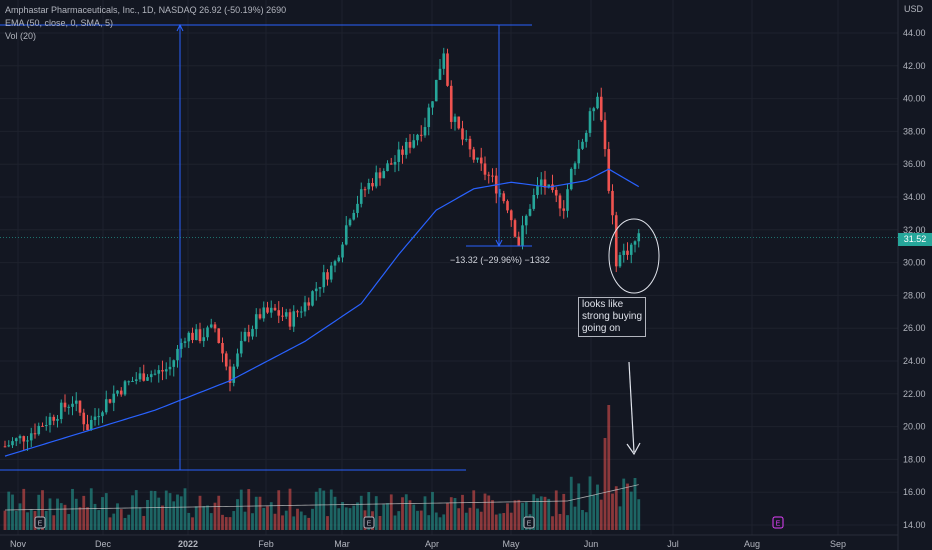 This screenshot has height=550, width=932. Describe the element at coordinates (180, 27) in the screenshot. I see `measure-arrow` at that location.